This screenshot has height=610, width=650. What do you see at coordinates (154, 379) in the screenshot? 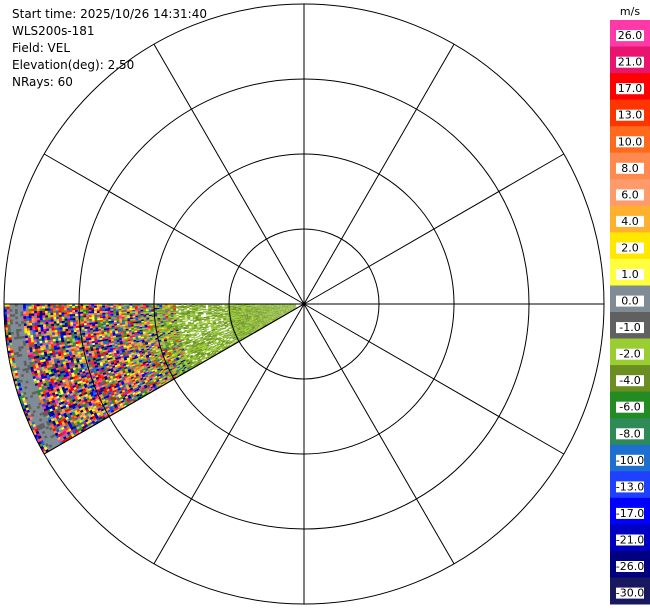
I see `velocity-sector` at bounding box center [154, 379].